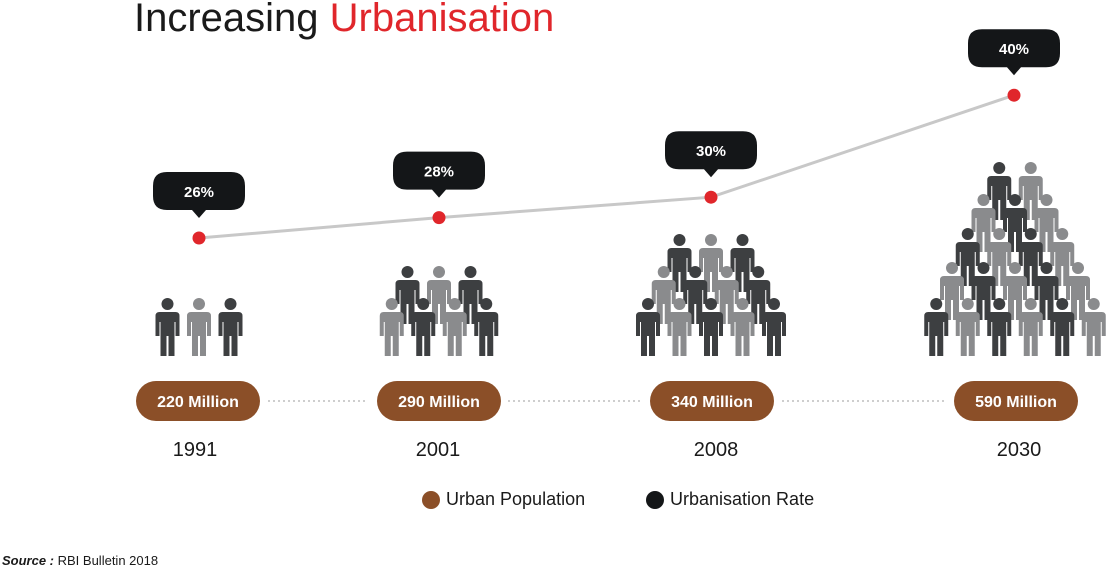 This screenshot has width=1109, height=568. What do you see at coordinates (232, 20) in the screenshot?
I see `title-main: Increasing` at bounding box center [232, 20].